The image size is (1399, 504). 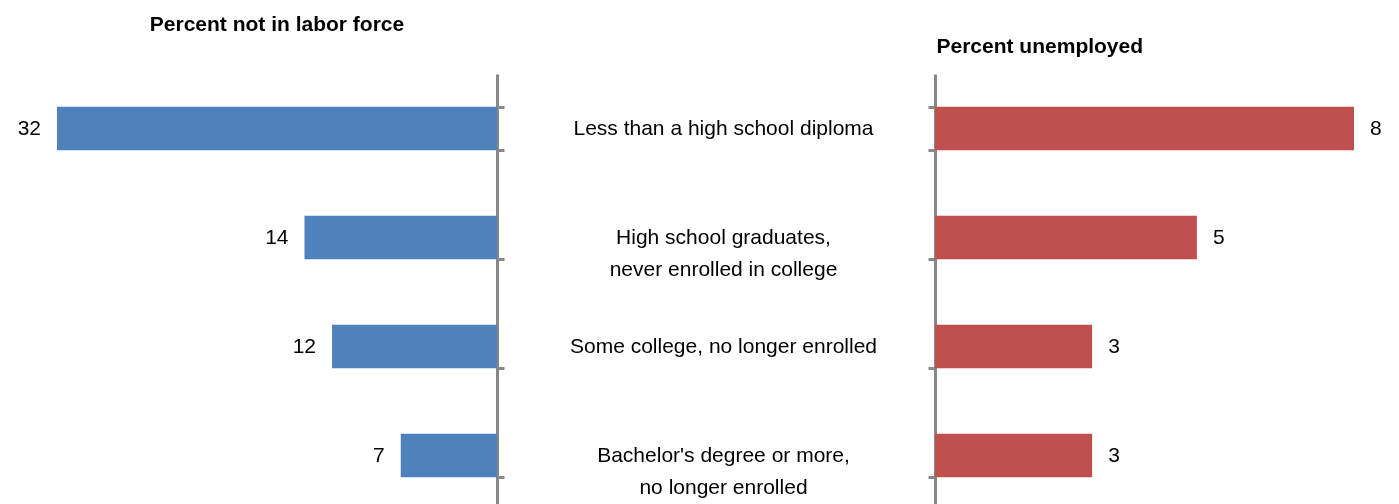 I want to click on data-label: 32, so click(x=29, y=127).